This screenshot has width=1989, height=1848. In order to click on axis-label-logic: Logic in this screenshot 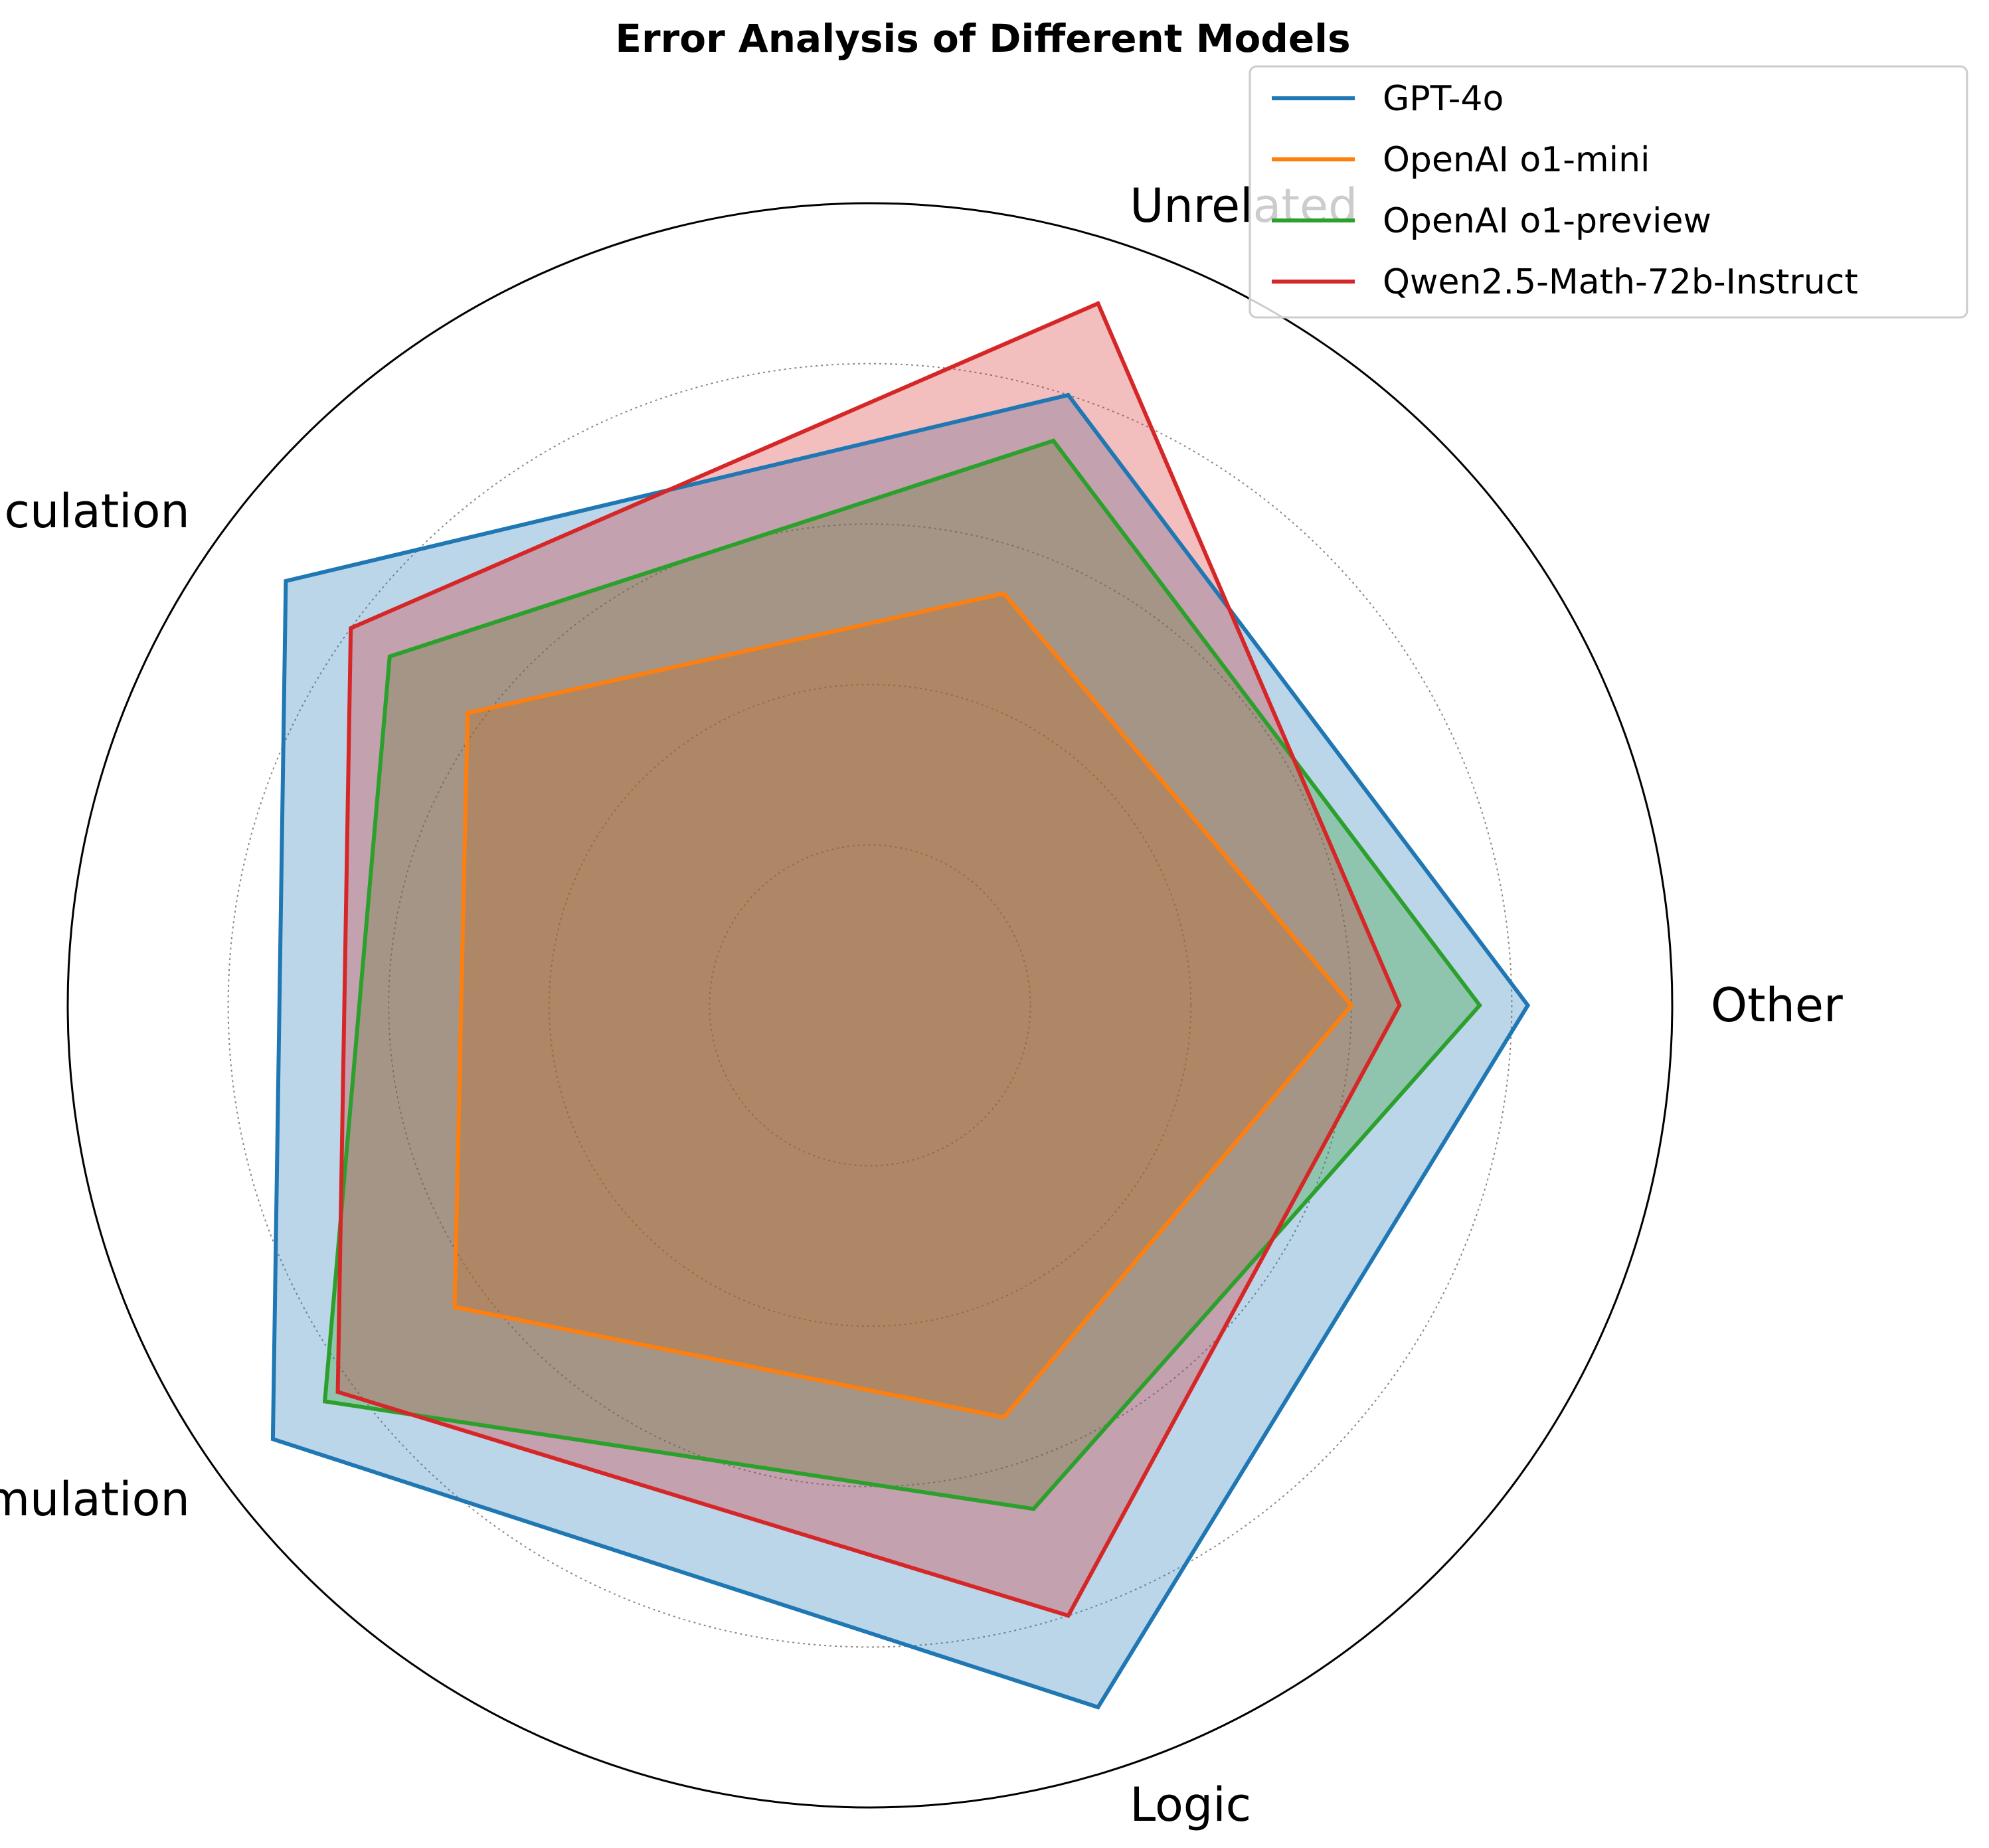, I will do `click(1190, 1805)`.